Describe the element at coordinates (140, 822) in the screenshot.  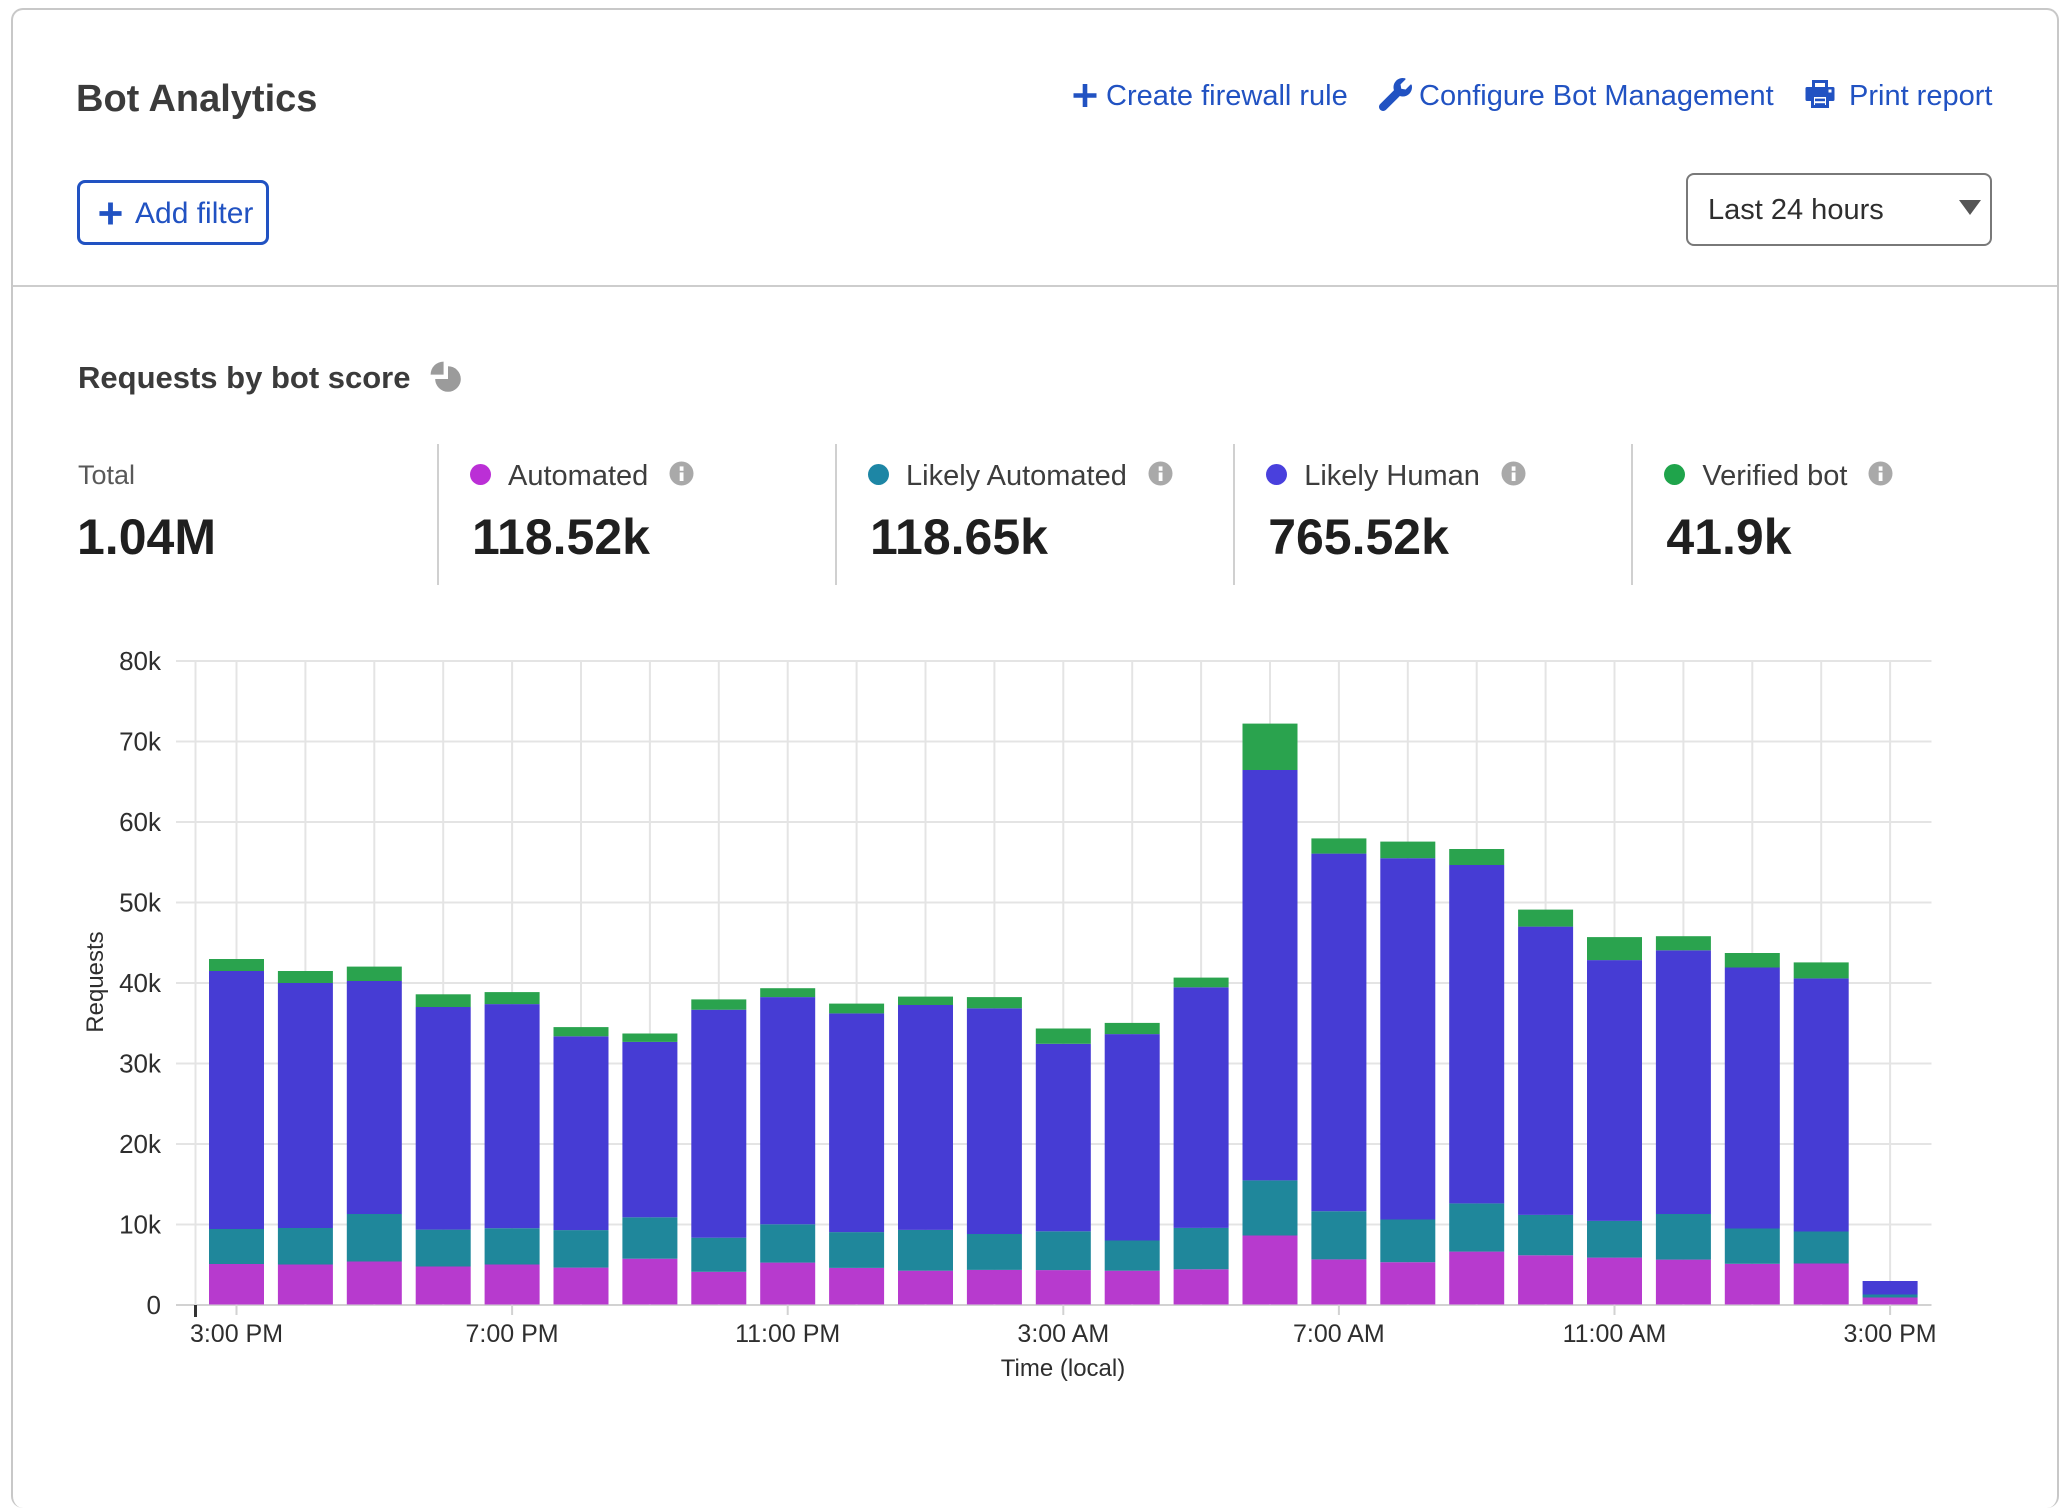
I see `svg-text: 60k` at that location.